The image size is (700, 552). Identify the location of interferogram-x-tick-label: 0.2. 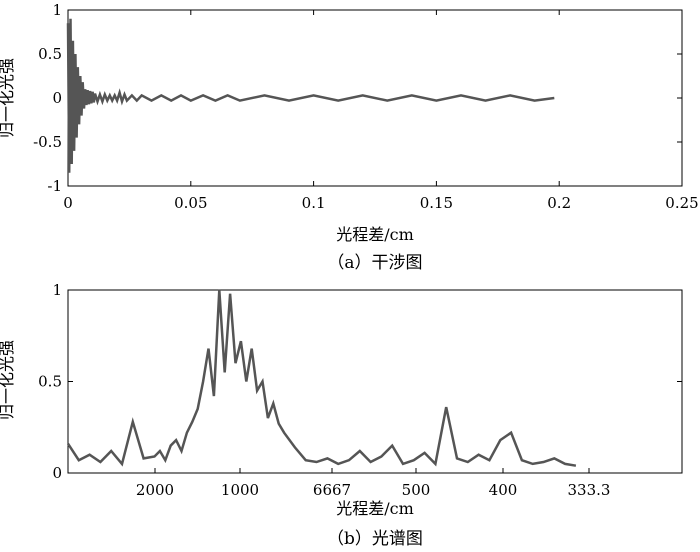
(559, 203).